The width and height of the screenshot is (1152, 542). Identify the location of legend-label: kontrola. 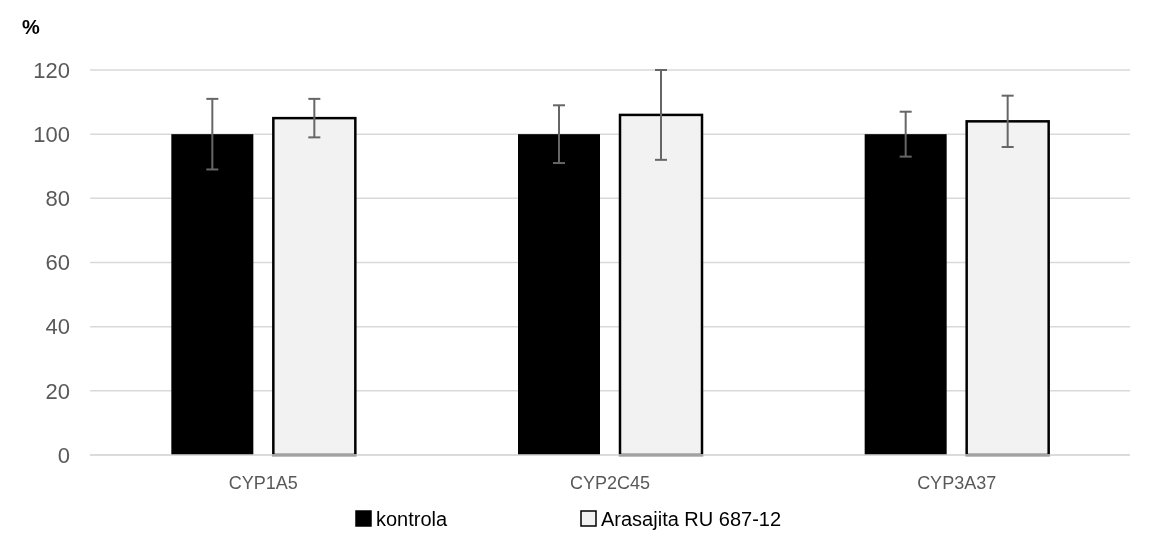
(412, 519).